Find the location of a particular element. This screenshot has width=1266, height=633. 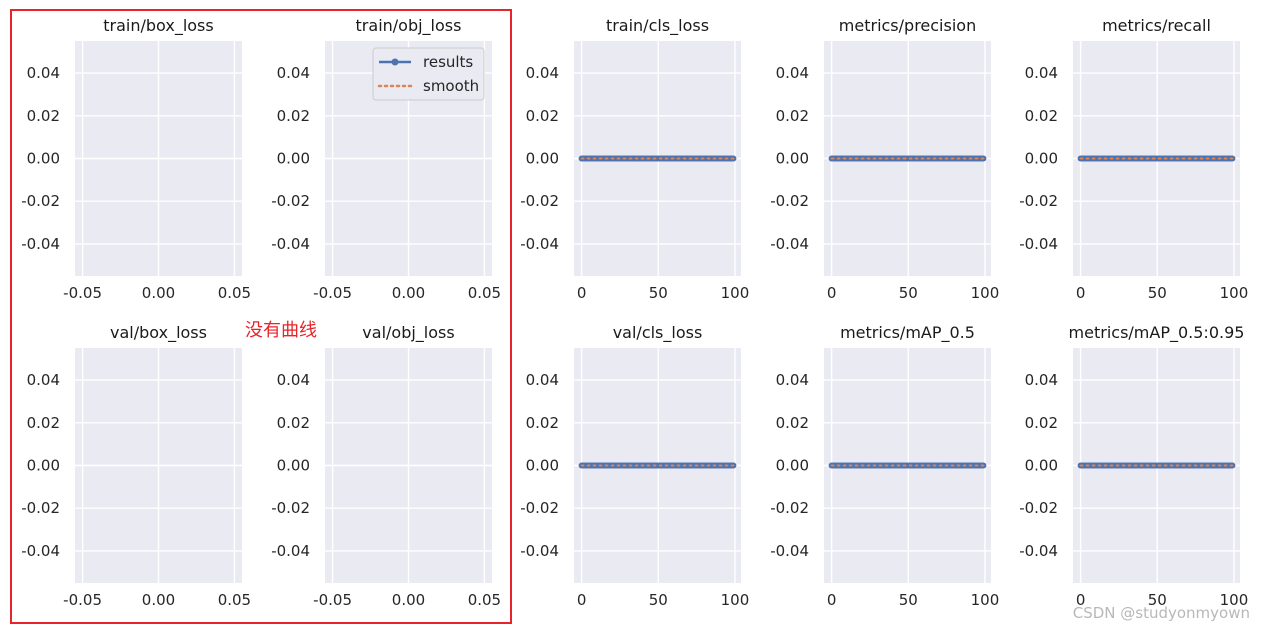

subplot-title: metrics/precision is located at coordinates (907, 25).